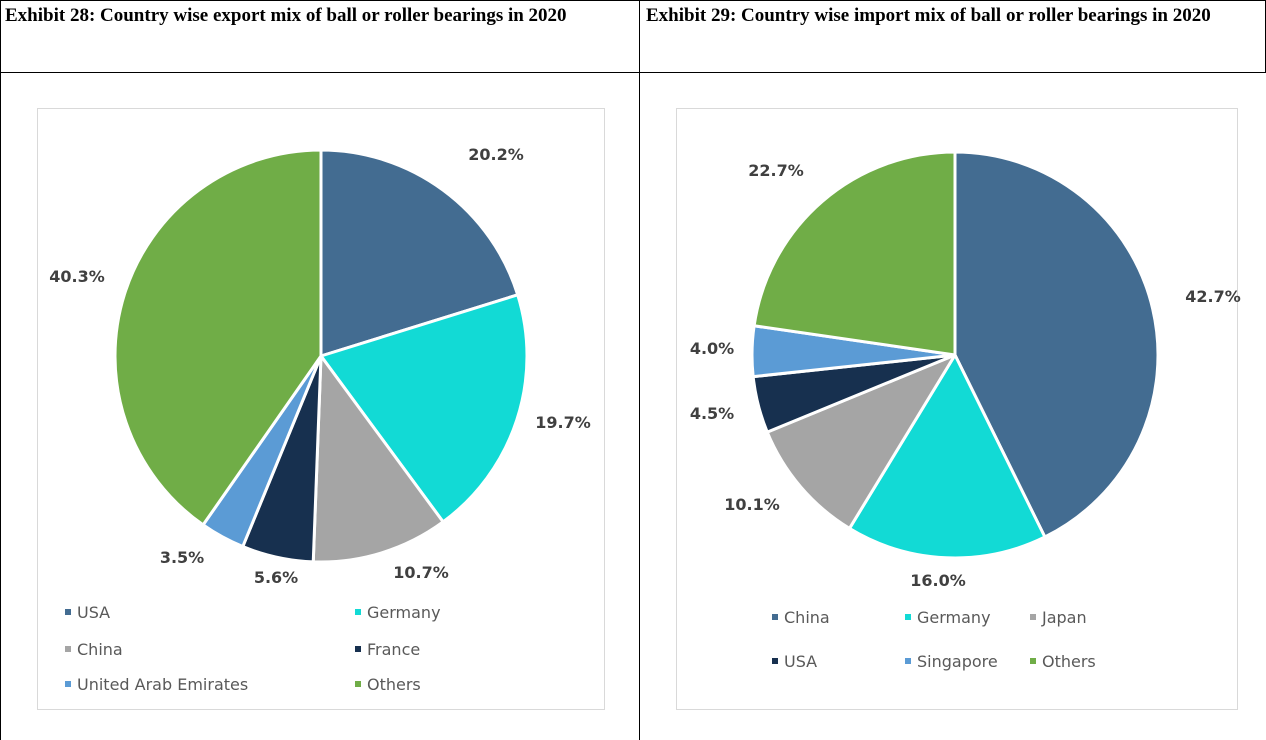 The width and height of the screenshot is (1266, 740). Describe the element at coordinates (775, 661) in the screenshot. I see `import-legend-swatch-usa` at that location.